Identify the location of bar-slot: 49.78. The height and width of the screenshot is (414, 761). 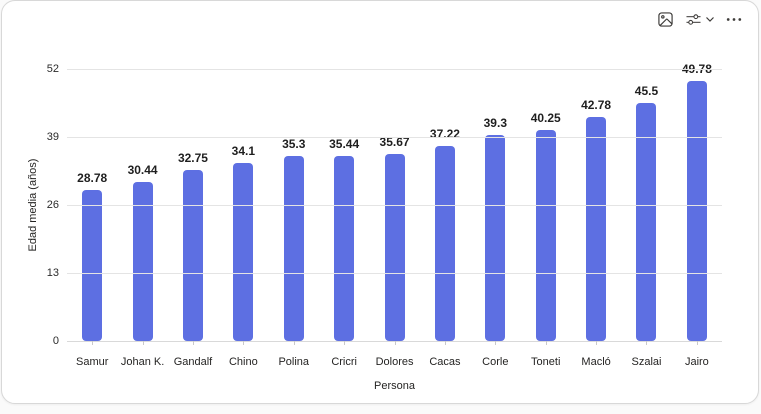
(697, 203).